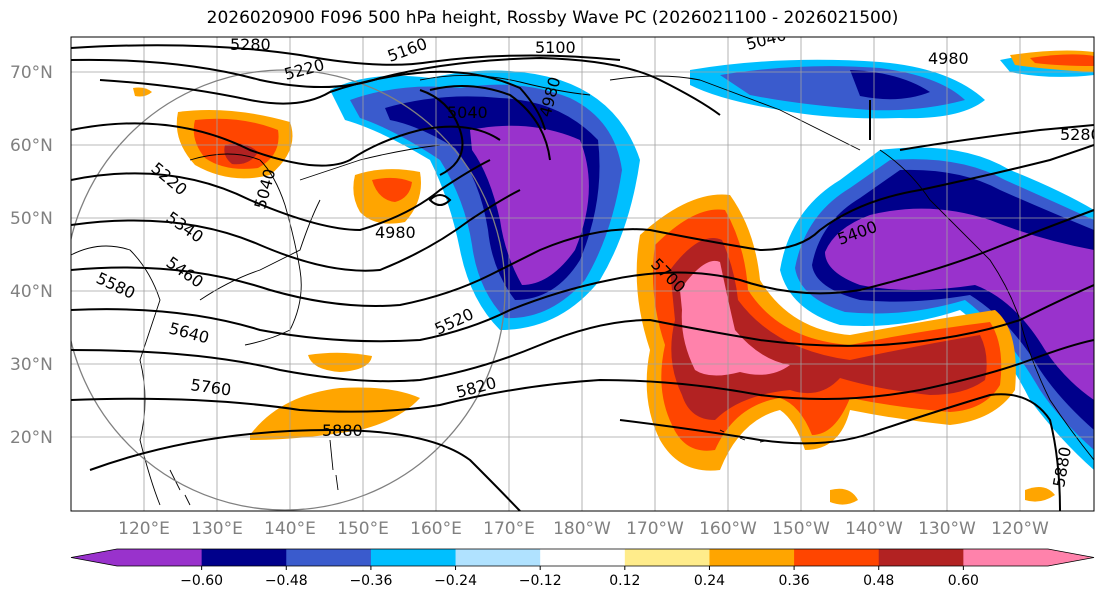 This screenshot has height=604, width=1105. I want to click on colorbar-tick-label: −0.24, so click(455, 581).